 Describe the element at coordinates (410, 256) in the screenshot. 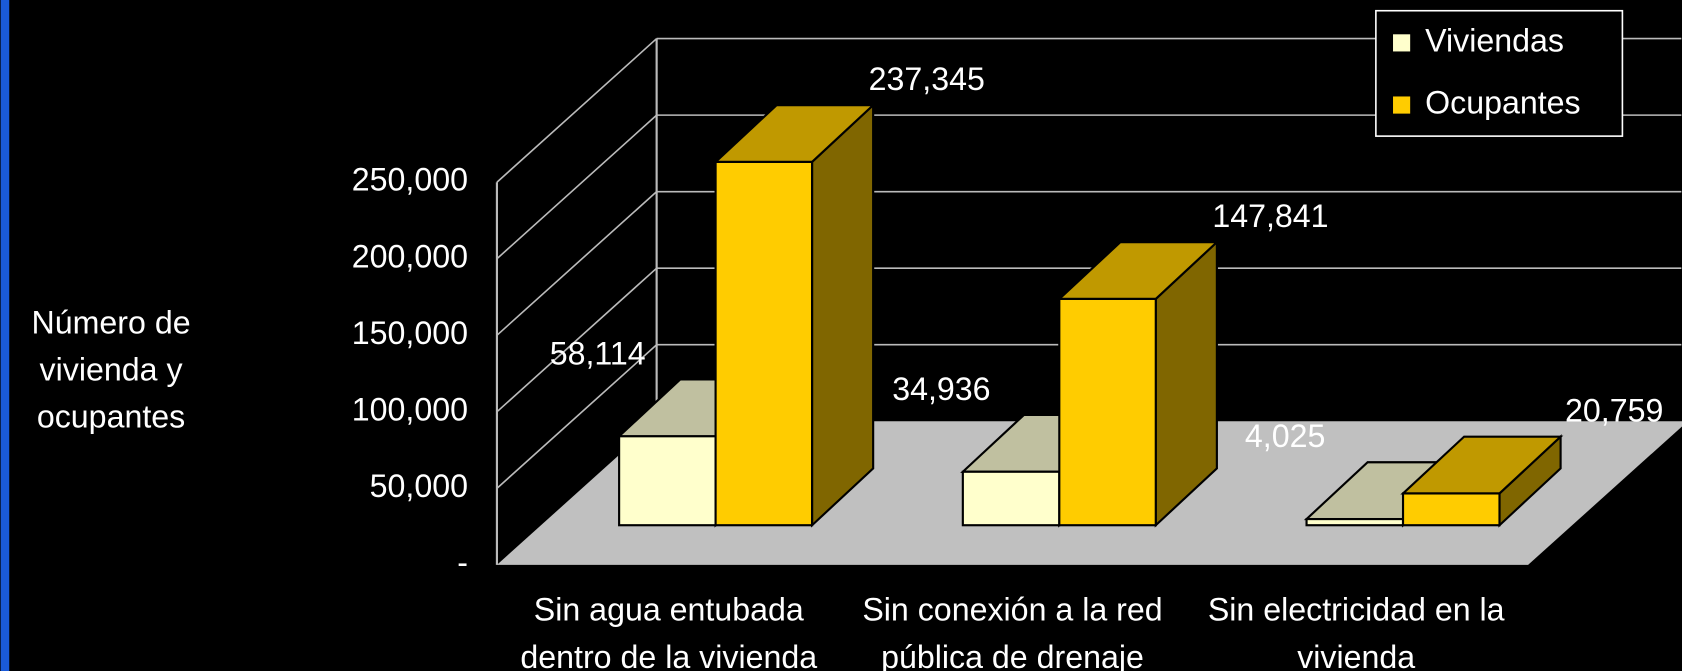

I see `y-tick-label: 200,000` at that location.